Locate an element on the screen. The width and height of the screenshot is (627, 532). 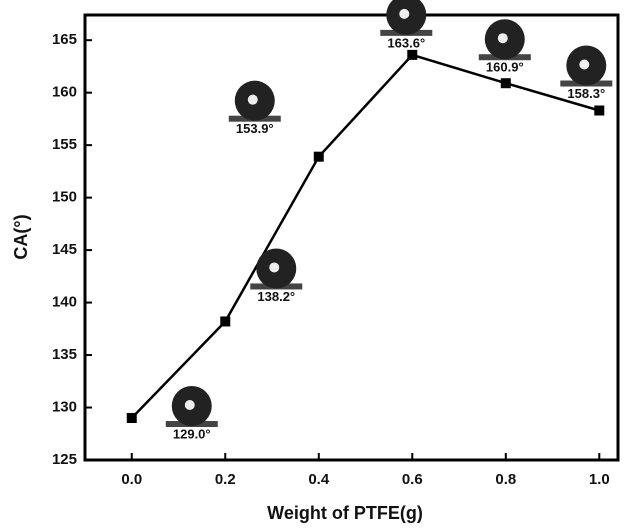
y-tick-label: 145 is located at coordinates (64, 249).